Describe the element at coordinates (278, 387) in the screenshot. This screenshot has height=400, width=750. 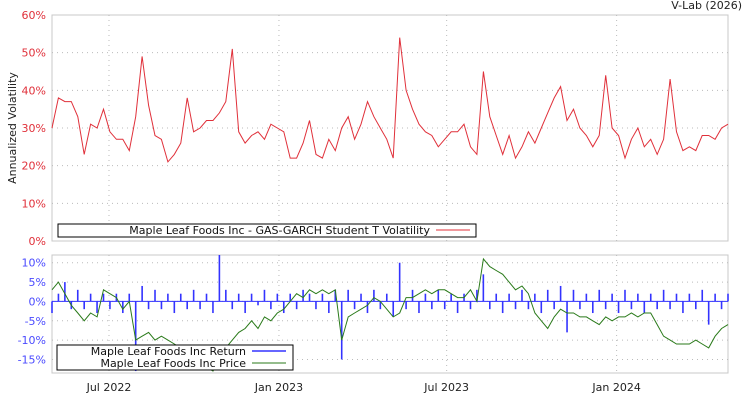
I see `x-tick-label: Jan 2023` at that location.